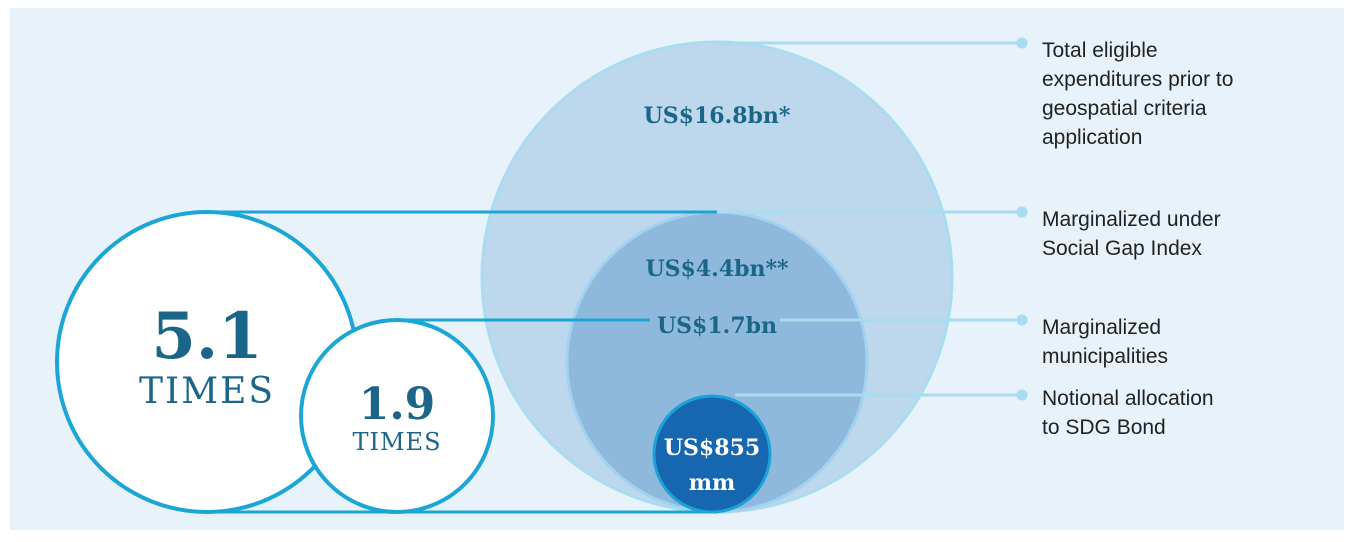 This screenshot has width=1354, height=542. What do you see at coordinates (1101, 327) in the screenshot?
I see `label-line: Marginalized` at bounding box center [1101, 327].